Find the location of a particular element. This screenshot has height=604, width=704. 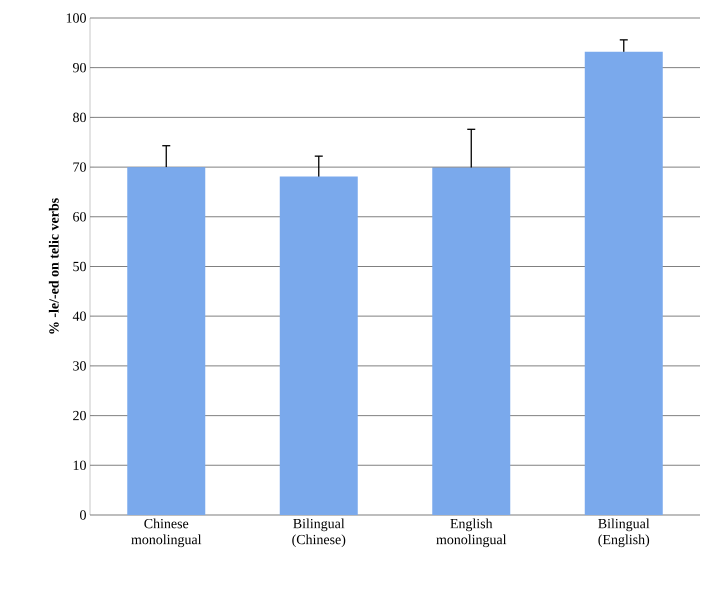

x-tick-label: Bilingual (Chinese) is located at coordinates (319, 533).